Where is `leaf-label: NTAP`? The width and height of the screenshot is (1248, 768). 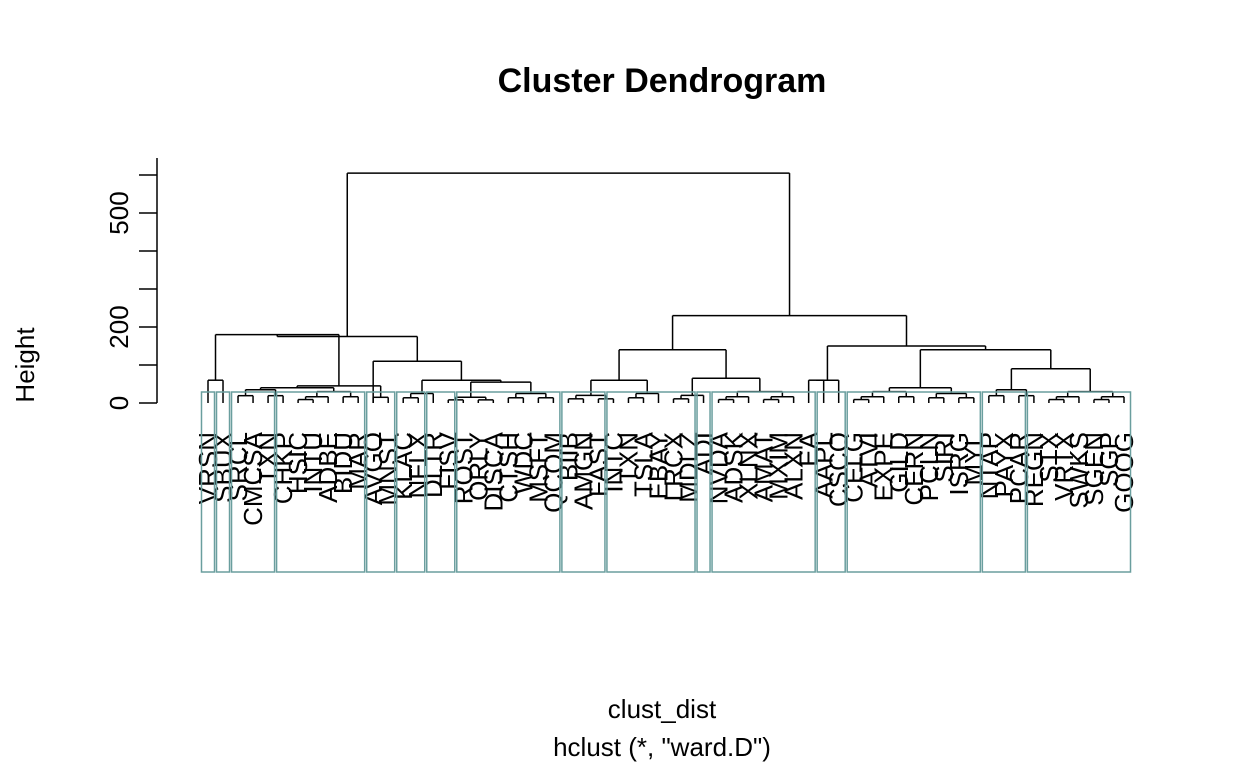
leaf-label: NTAP is located at coordinates (989, 465).